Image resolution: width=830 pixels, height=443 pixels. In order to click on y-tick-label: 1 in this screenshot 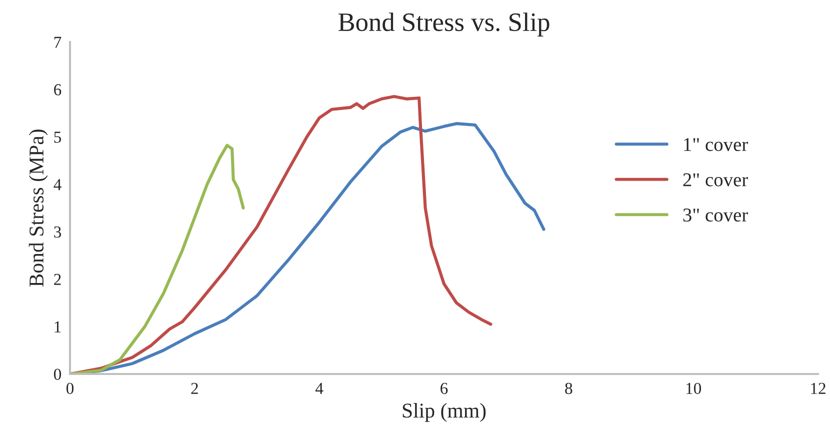, I will do `click(57, 326)`.